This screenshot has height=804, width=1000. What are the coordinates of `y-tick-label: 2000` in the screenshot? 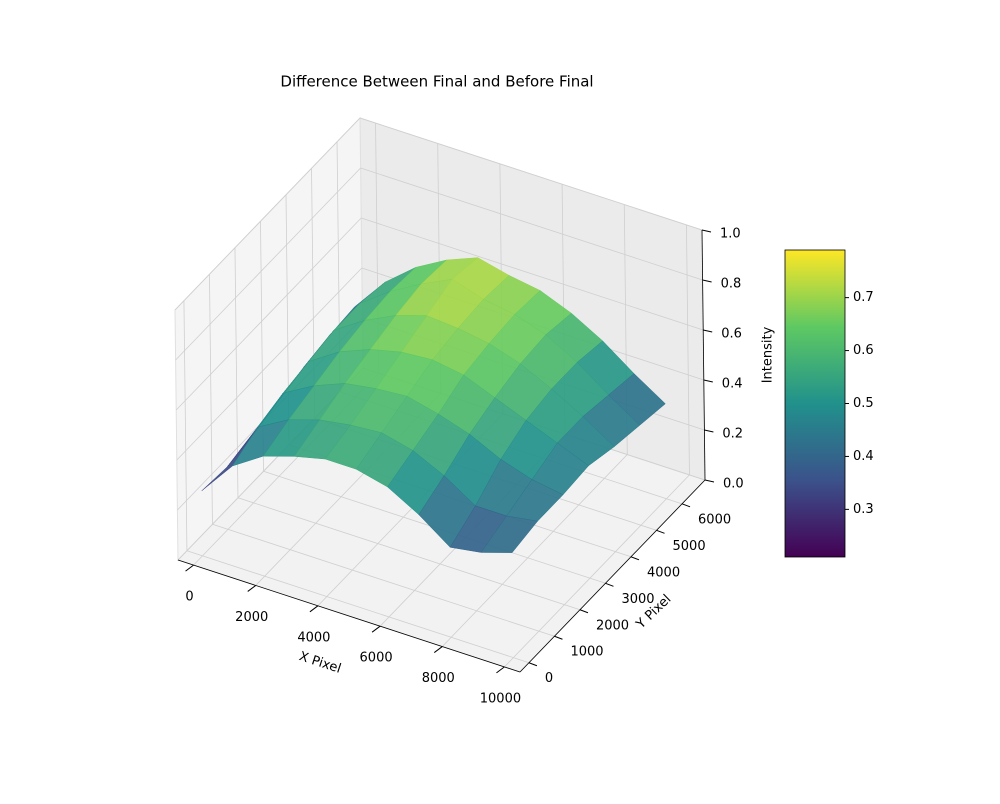 It's located at (612, 625).